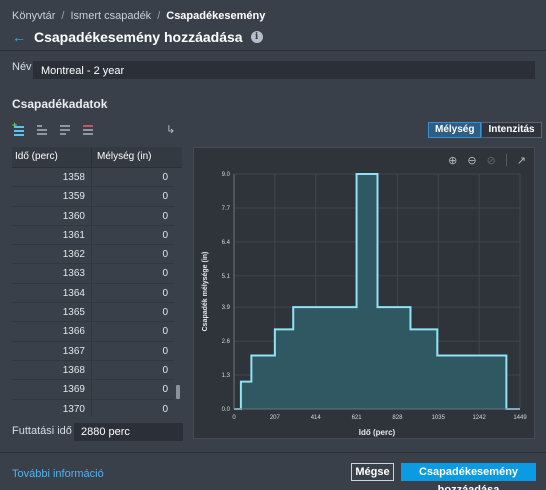 This screenshot has height=490, width=546. What do you see at coordinates (18, 128) in the screenshot?
I see `add-row-icon: +` at bounding box center [18, 128].